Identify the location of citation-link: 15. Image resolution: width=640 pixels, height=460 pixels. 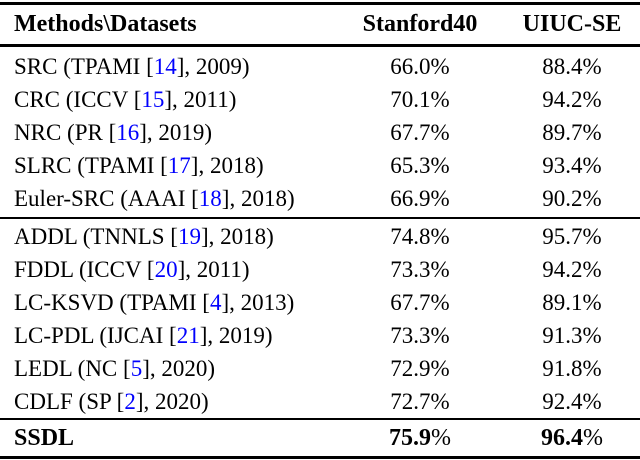
(153, 99).